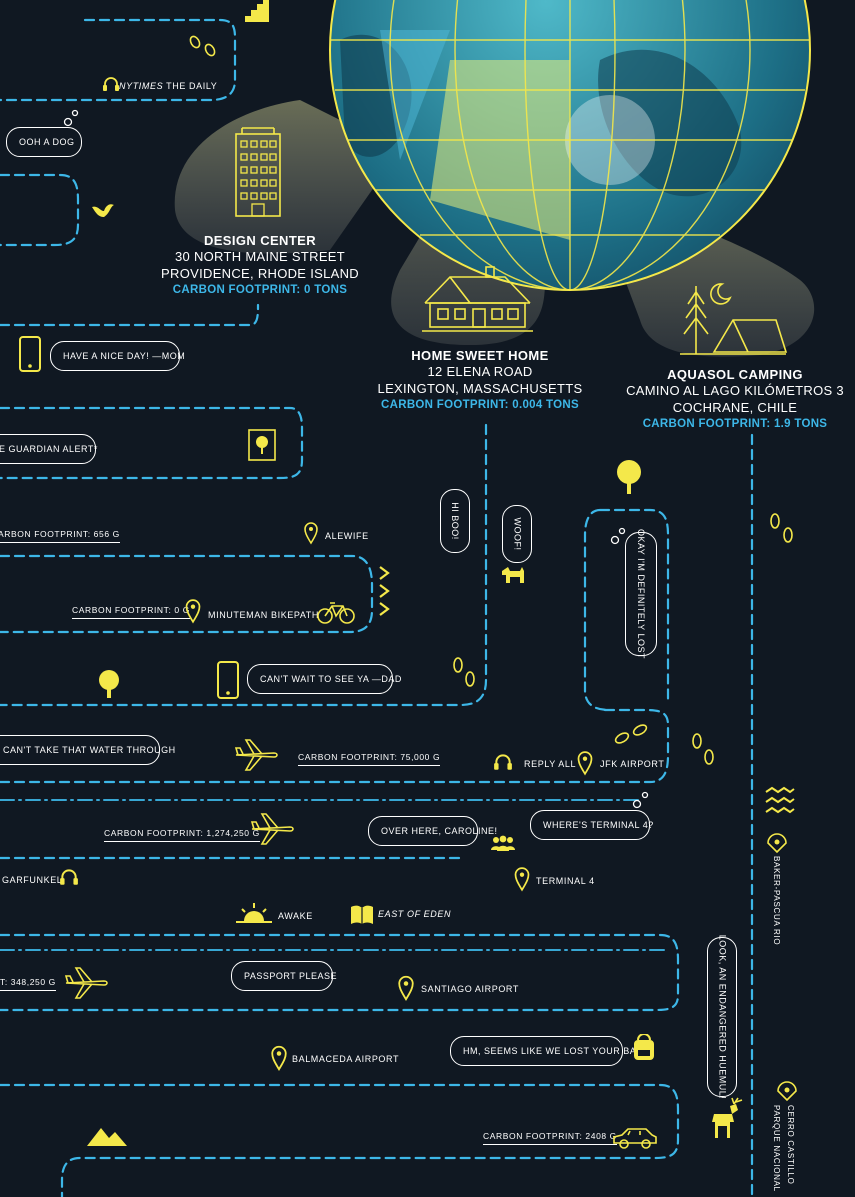  Describe the element at coordinates (550, 764) in the screenshot. I see `reply-all-label: REPLY ALL` at that location.